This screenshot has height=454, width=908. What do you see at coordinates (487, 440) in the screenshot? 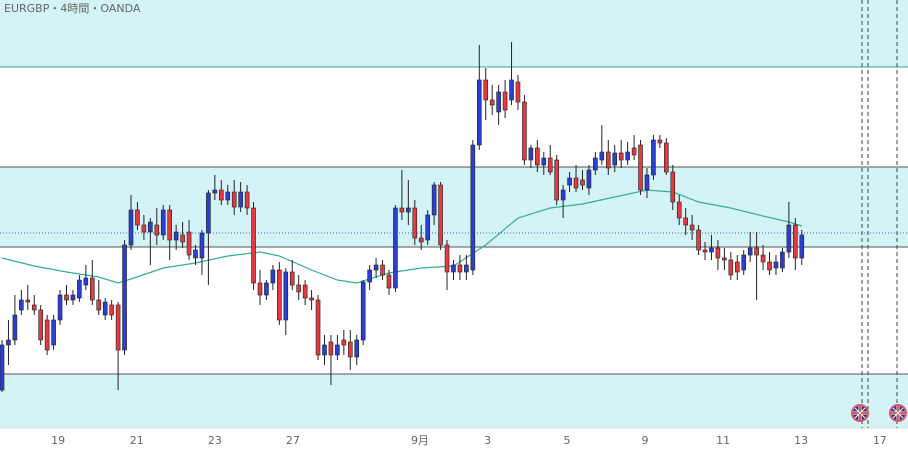
I see `x-tick-label: 3` at bounding box center [487, 440].